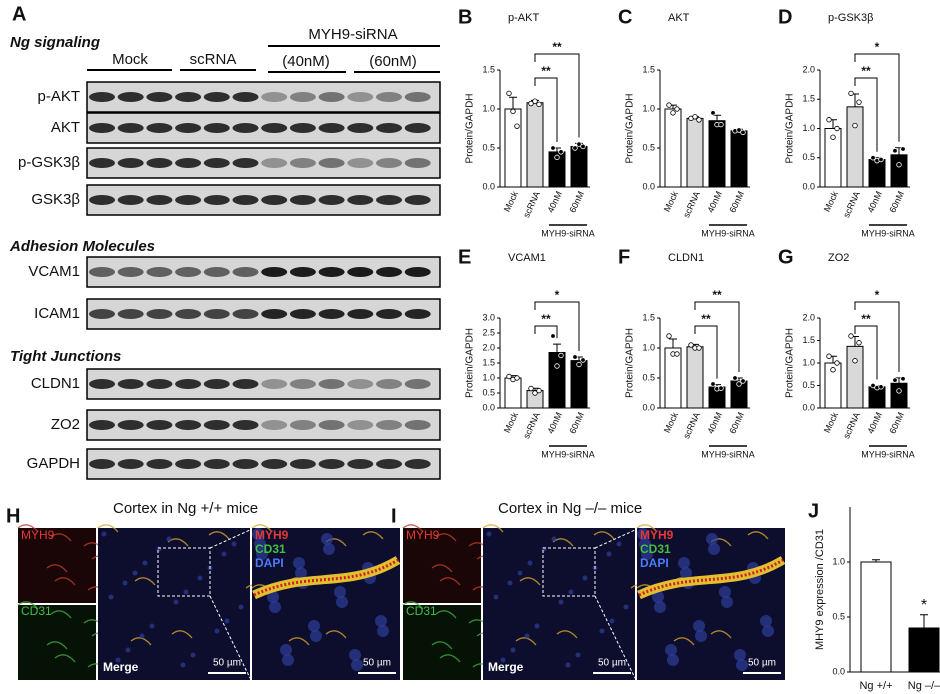 This screenshot has height=694, width=940. Describe the element at coordinates (820, 589) in the screenshot. I see `y-axis-label: MHY9 expression /CD31` at that location.